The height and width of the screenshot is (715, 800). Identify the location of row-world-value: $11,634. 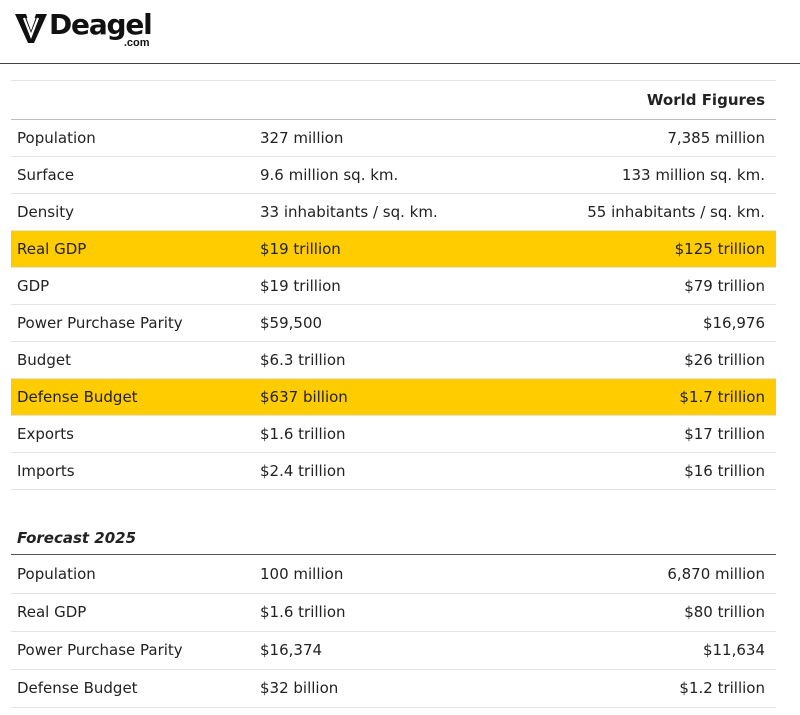
(640, 649).